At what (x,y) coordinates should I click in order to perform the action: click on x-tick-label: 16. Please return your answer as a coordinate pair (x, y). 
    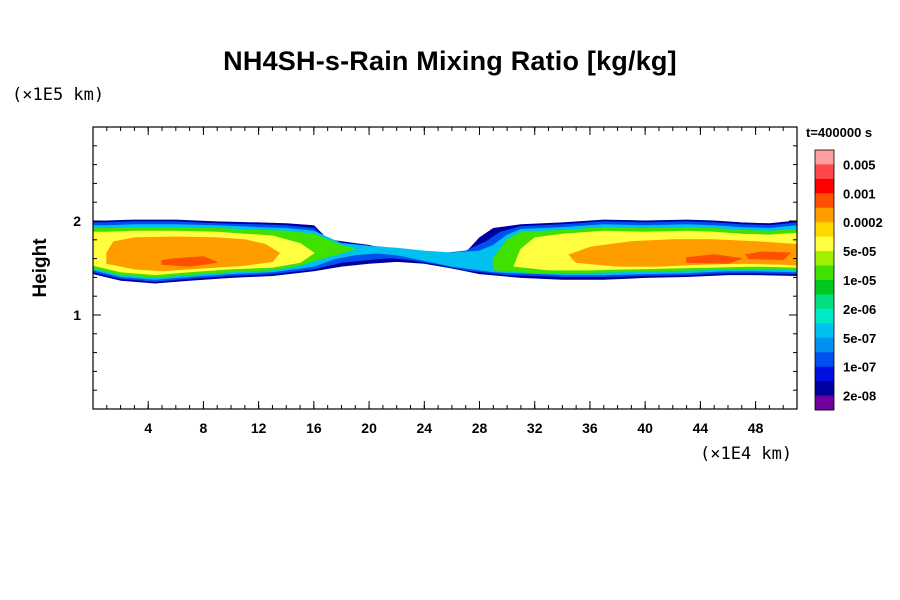
    Looking at the image, I should click on (314, 428).